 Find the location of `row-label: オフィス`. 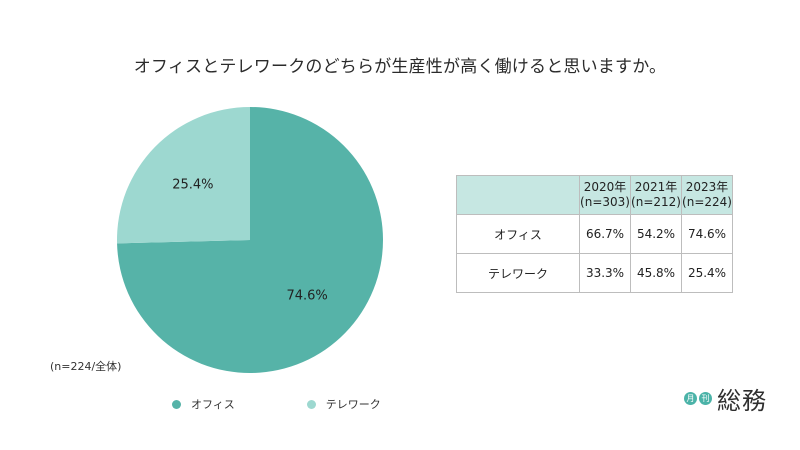

row-label: オフィス is located at coordinates (518, 234).